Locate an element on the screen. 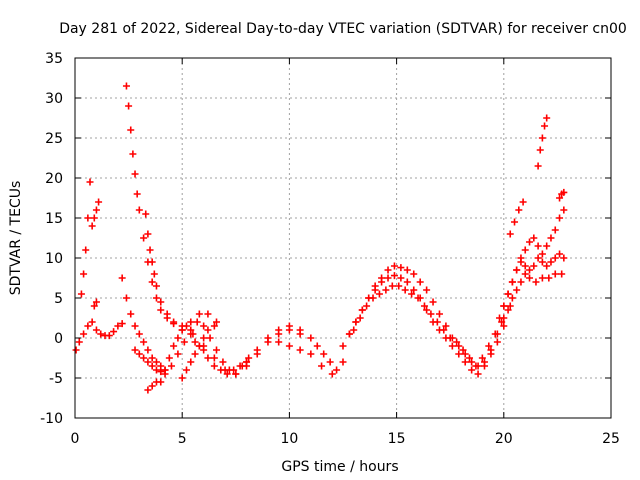  x-tick-label: 15 is located at coordinates (397, 439).